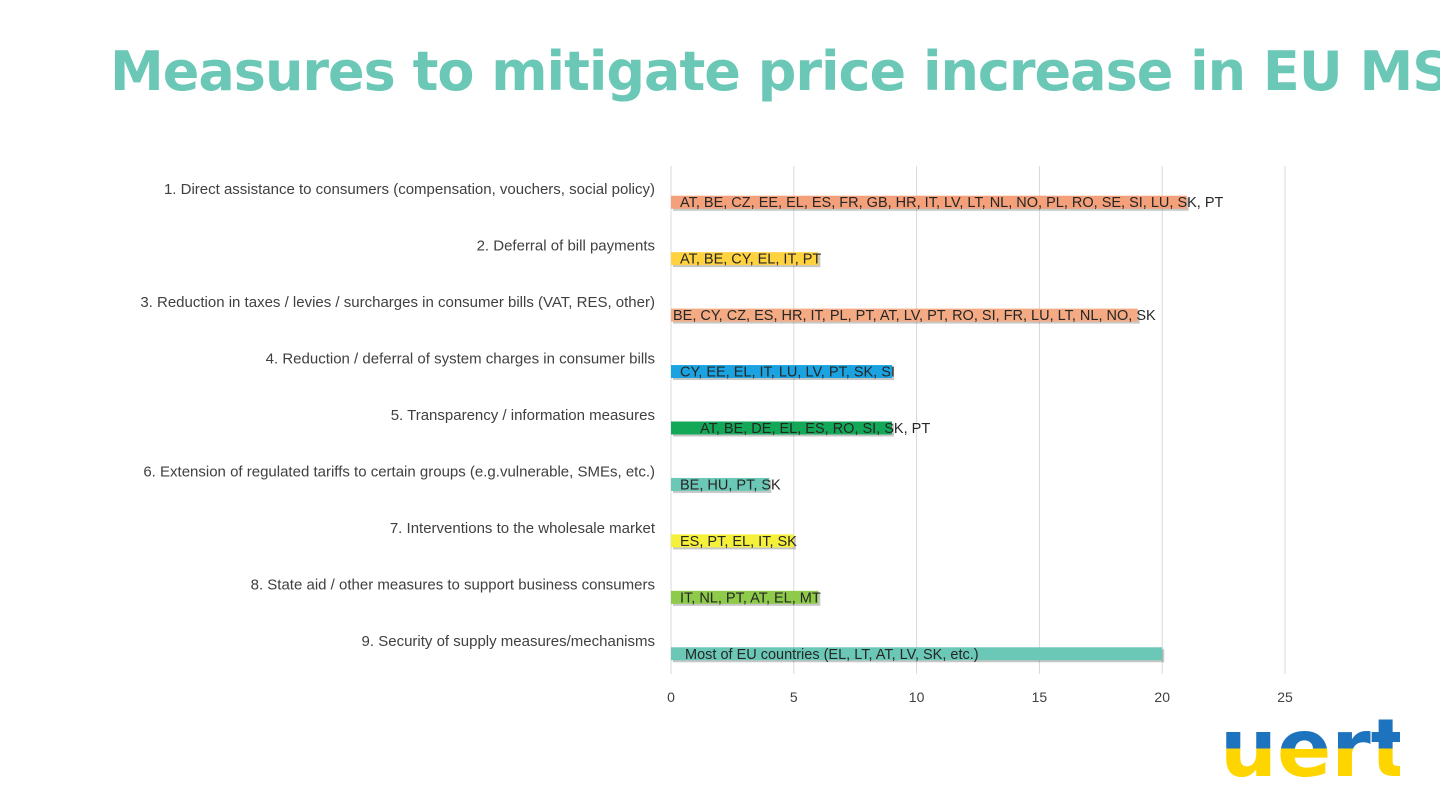 The height and width of the screenshot is (810, 1440). What do you see at coordinates (794, 697) in the screenshot?
I see `x-tick-label-1: 5` at bounding box center [794, 697].